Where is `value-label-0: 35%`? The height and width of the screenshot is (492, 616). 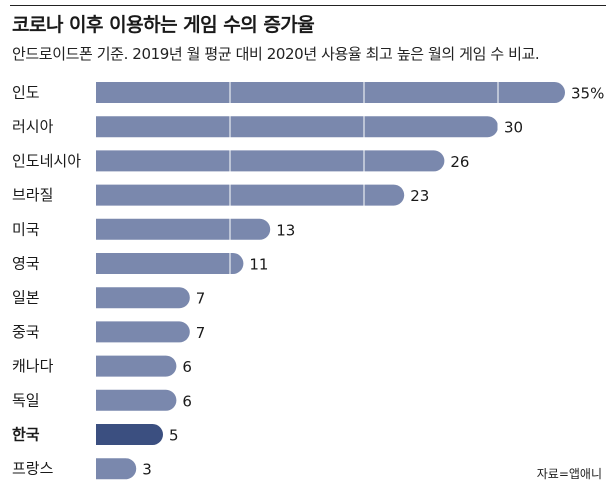 value-label-0: 35% is located at coordinates (587, 94).